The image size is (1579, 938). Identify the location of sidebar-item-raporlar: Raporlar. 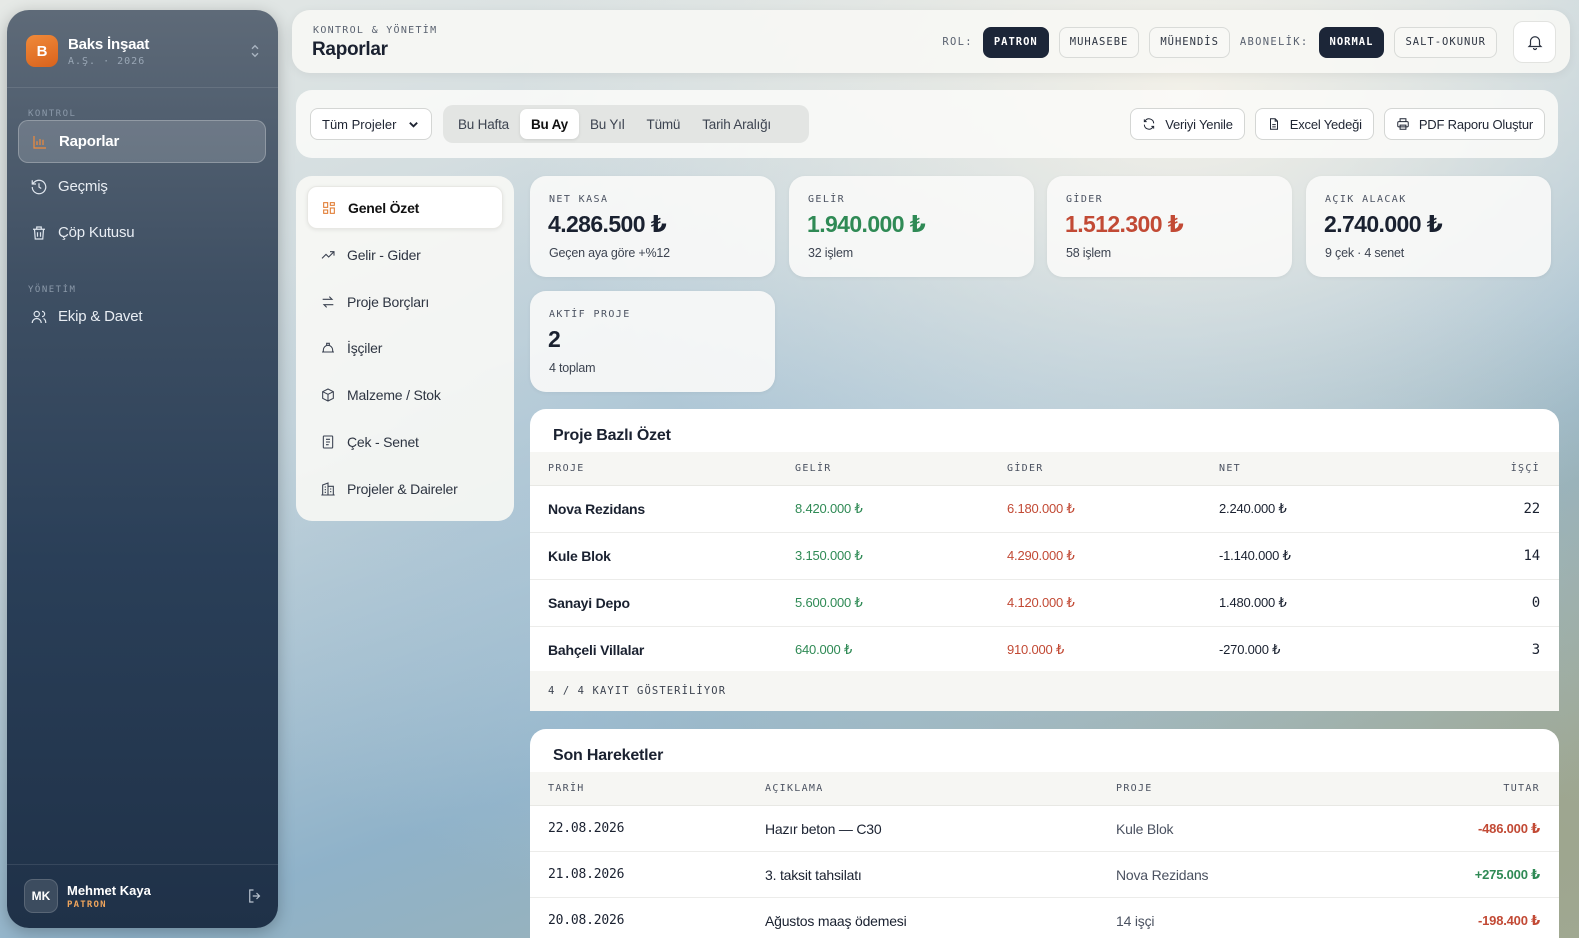
(142, 141).